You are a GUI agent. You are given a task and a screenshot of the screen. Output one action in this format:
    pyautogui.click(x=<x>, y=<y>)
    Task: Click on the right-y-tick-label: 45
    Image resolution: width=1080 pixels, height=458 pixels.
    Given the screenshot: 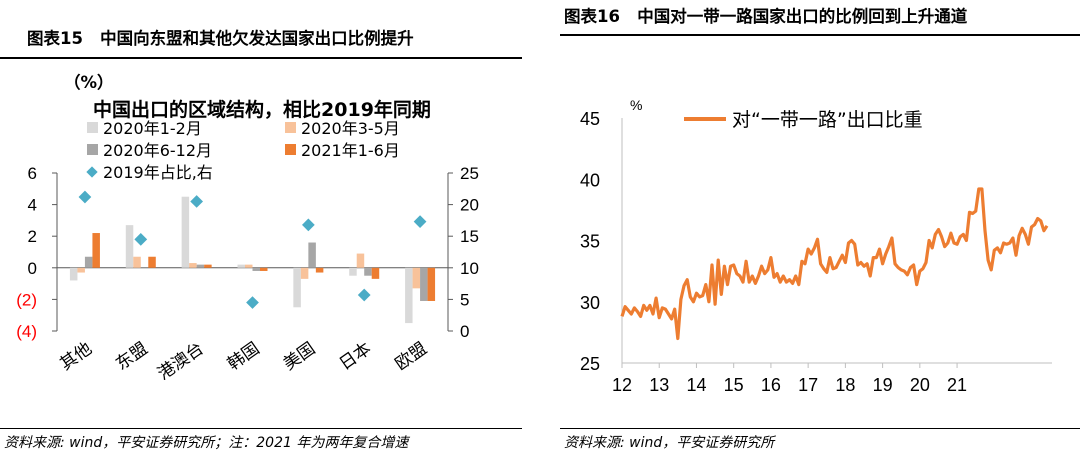 What is the action you would take?
    pyautogui.click(x=590, y=119)
    